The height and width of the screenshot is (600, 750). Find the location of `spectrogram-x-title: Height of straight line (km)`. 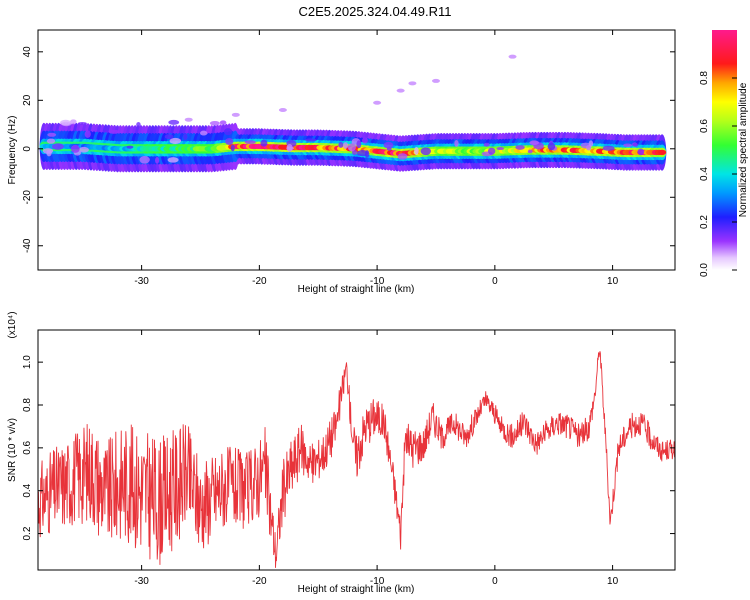

spectrogram-x-title: Height of straight line (km) is located at coordinates (356, 289).